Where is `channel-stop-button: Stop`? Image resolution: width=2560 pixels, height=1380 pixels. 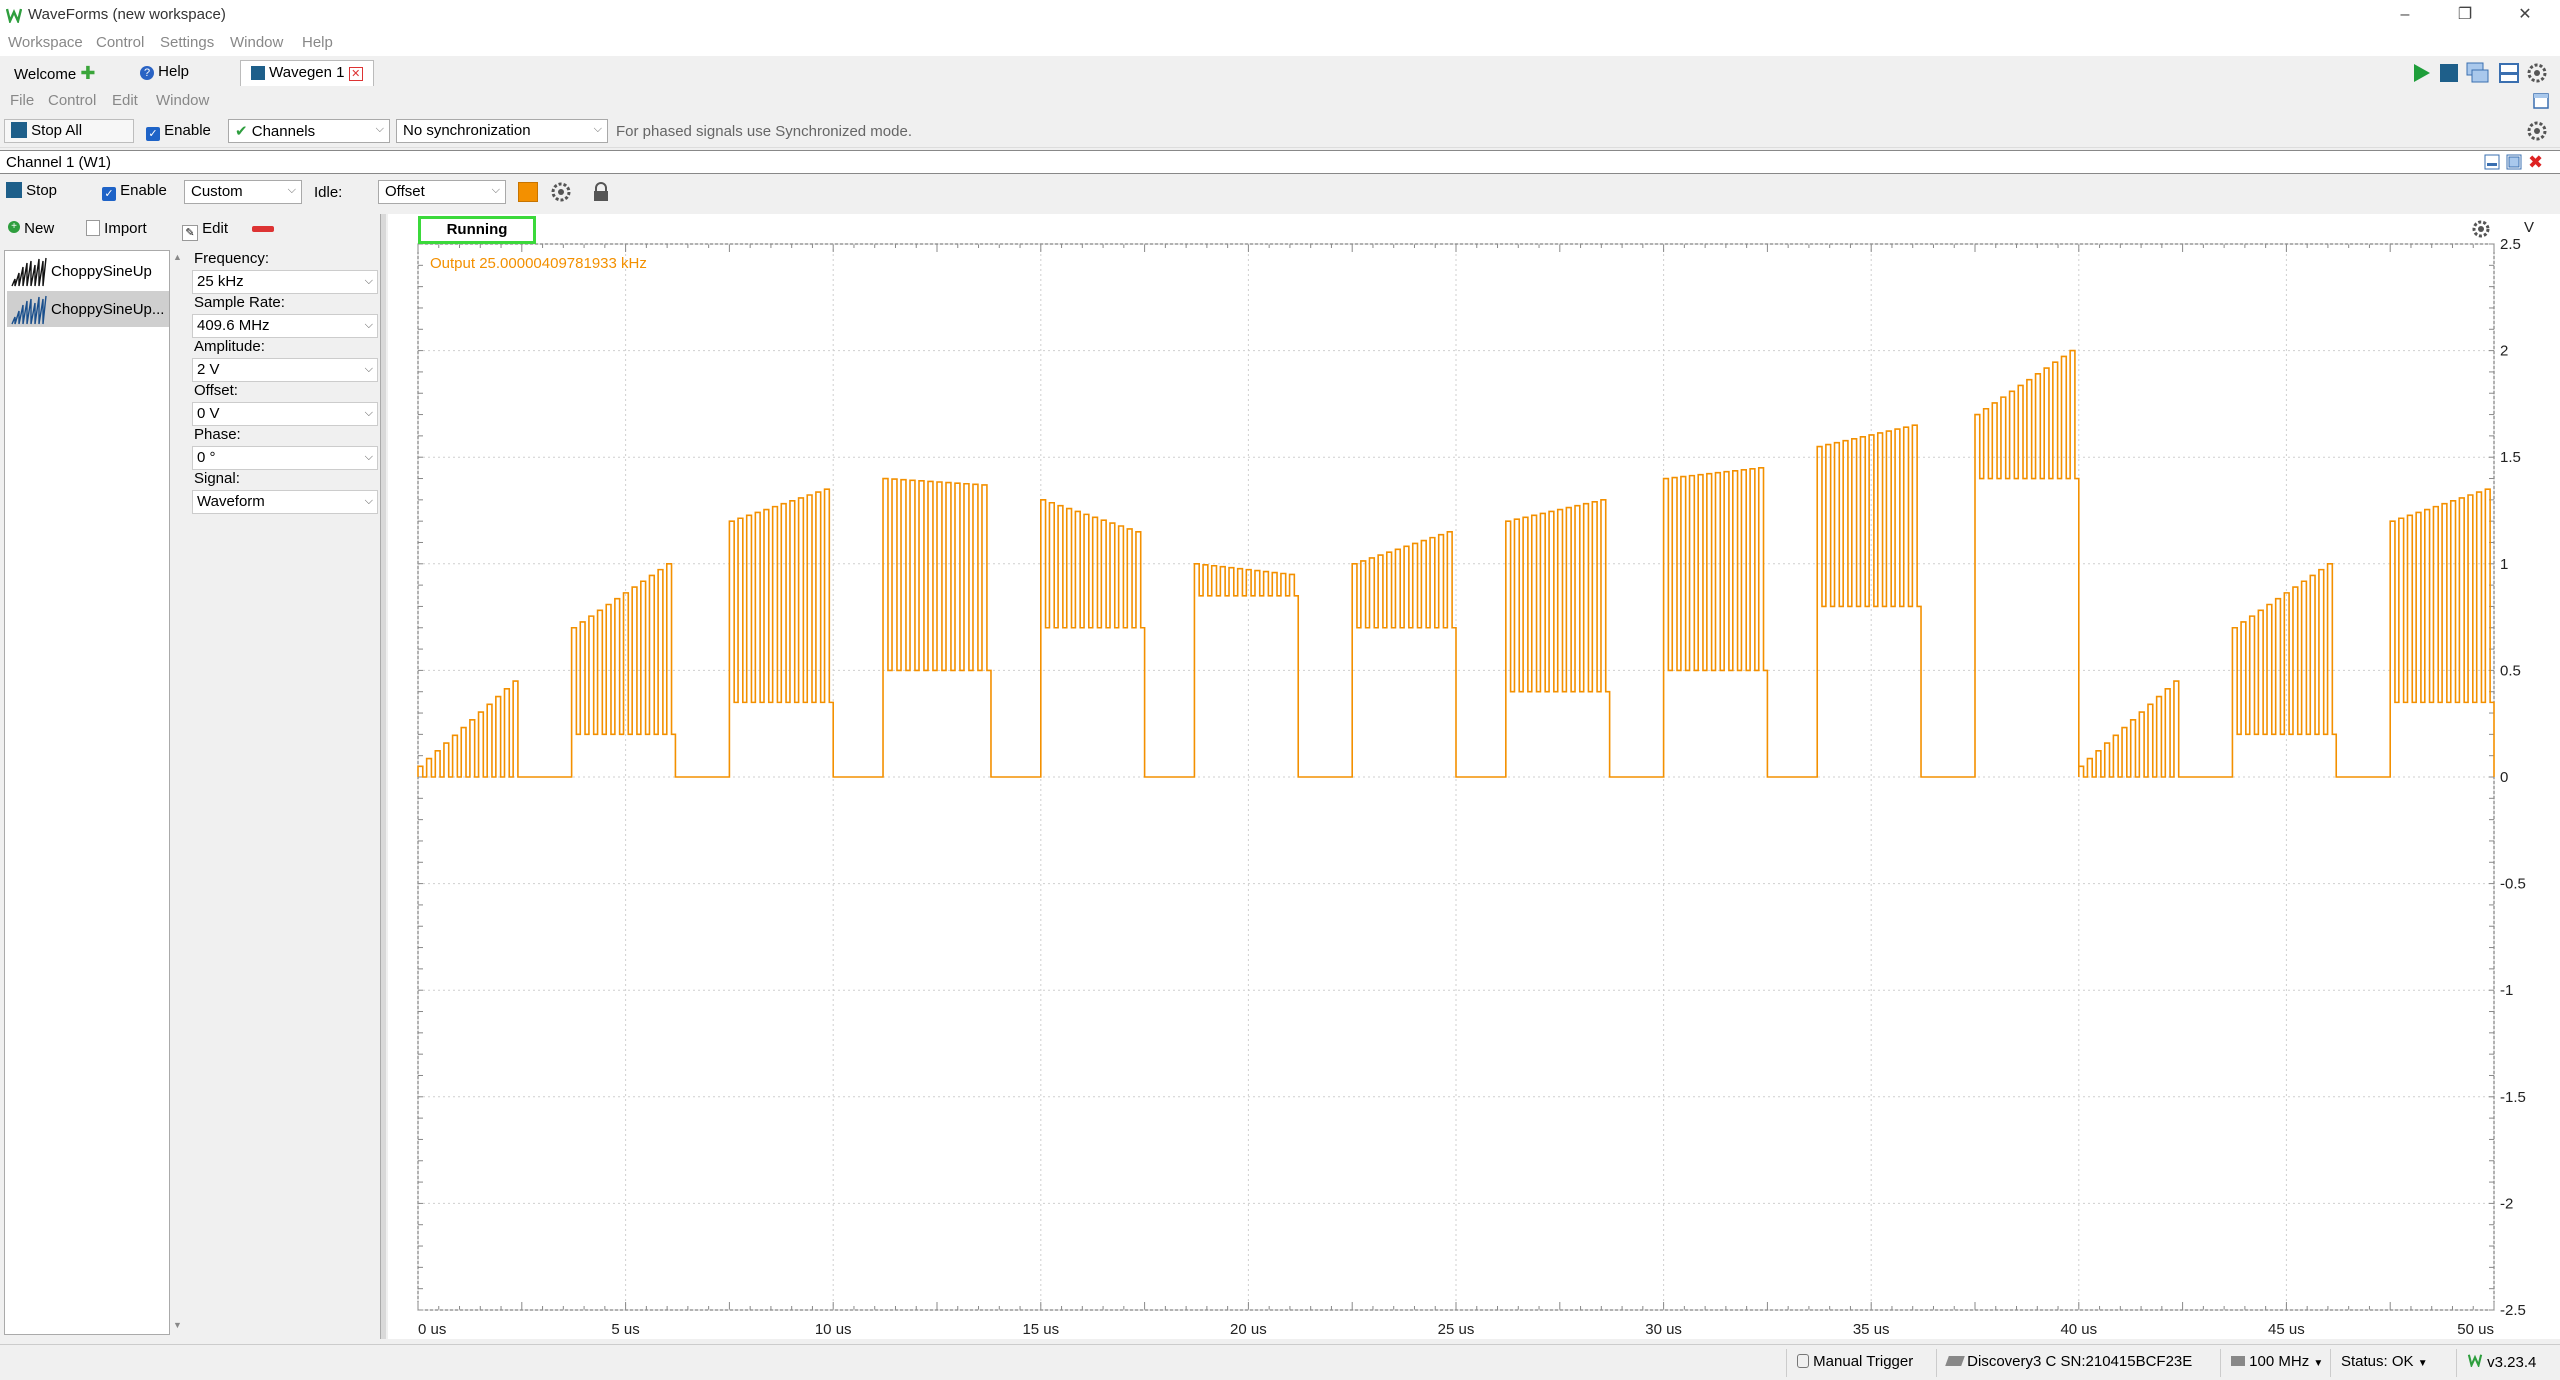 channel-stop-button: Stop is located at coordinates (31, 190).